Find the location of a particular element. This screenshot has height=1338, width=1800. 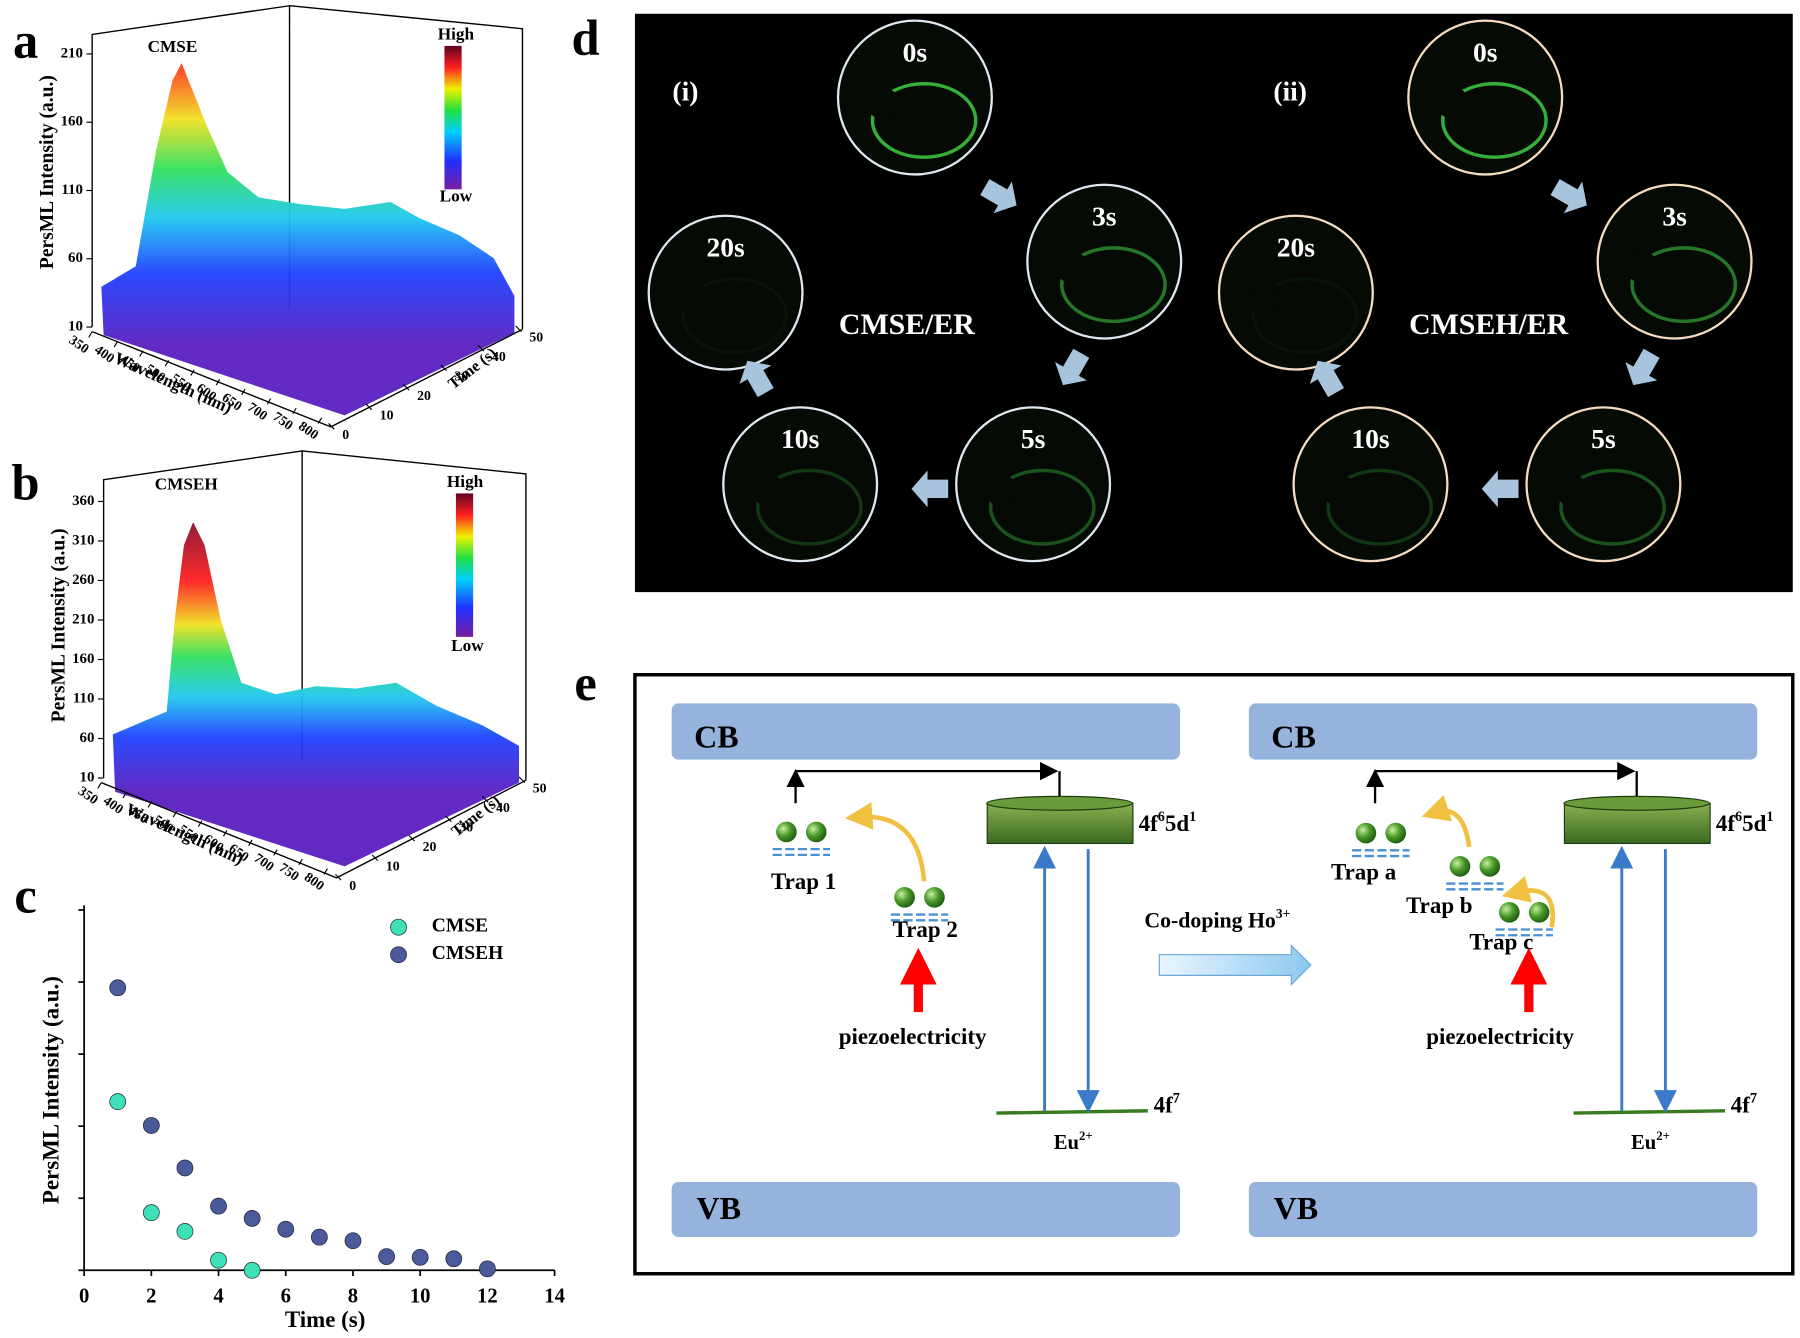

x-tick-label: 12 is located at coordinates (487, 1297).